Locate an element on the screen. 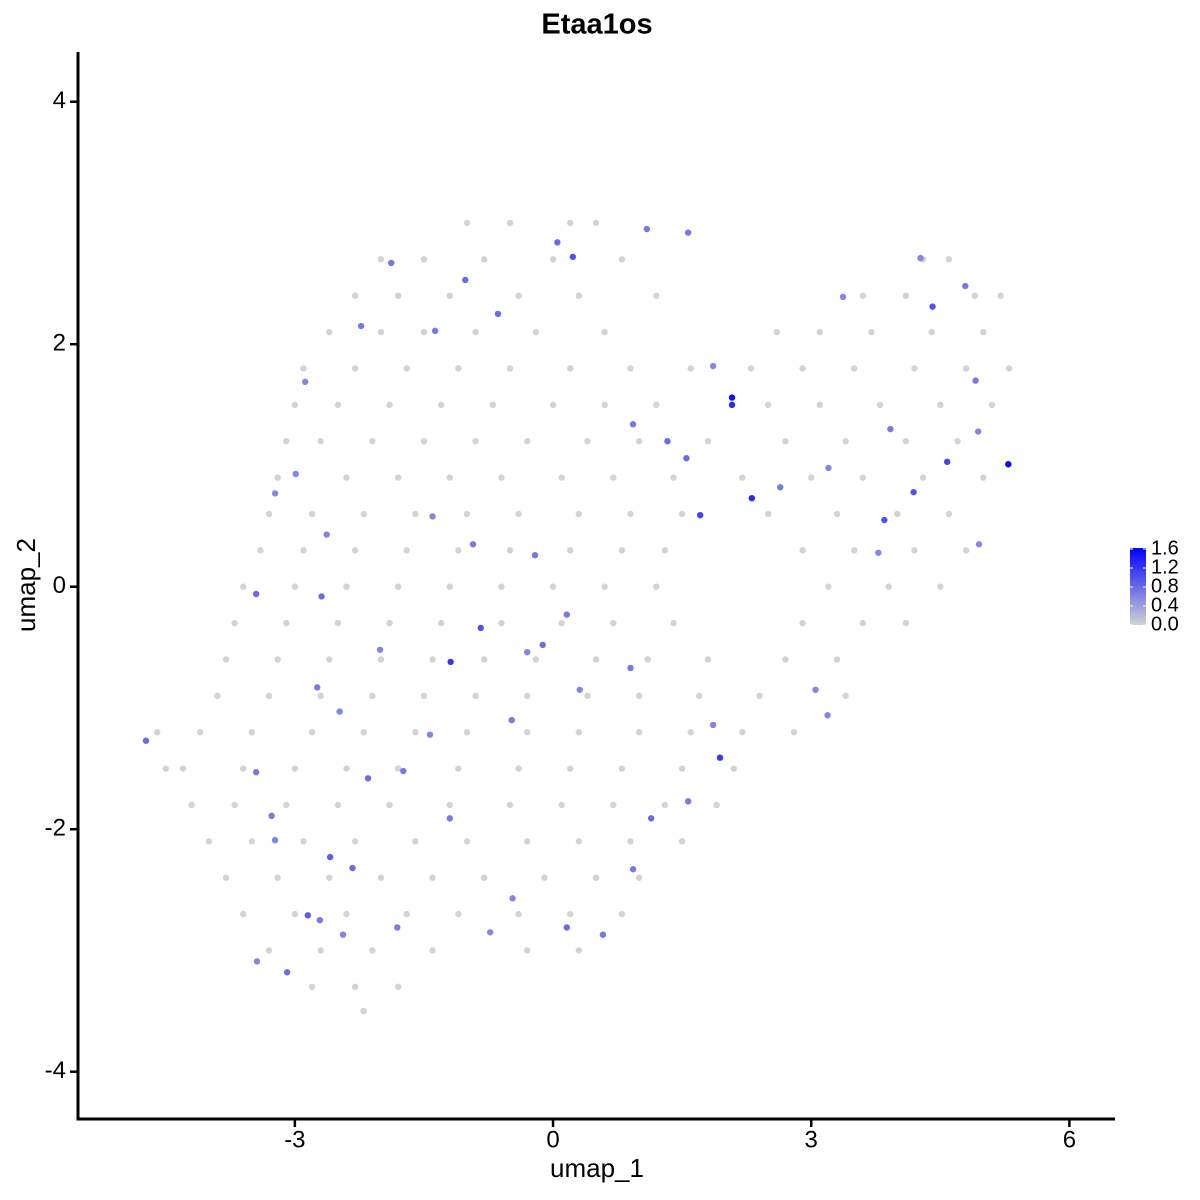 Image resolution: width=1200 pixels, height=1200 pixels. x-tick-label: 0 is located at coordinates (552, 1139).